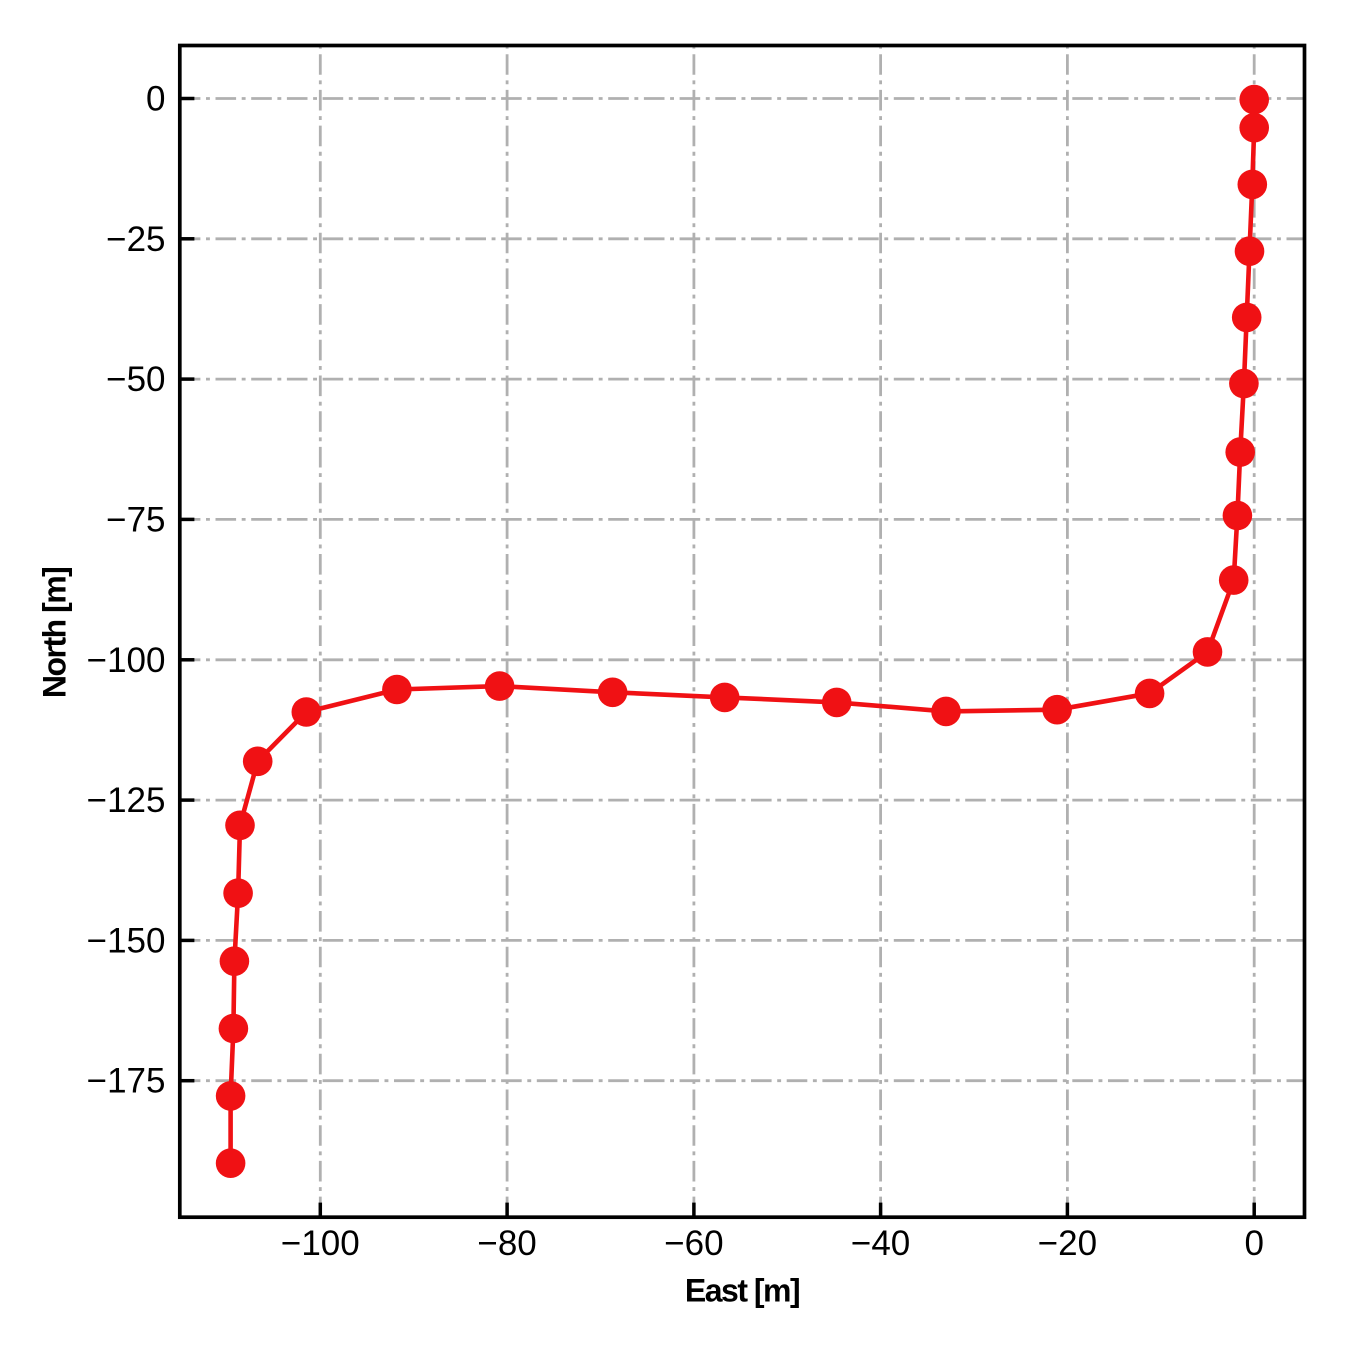 This screenshot has height=1350, width=1350. Describe the element at coordinates (135, 519) in the screenshot. I see `svg-text: −75` at that location.